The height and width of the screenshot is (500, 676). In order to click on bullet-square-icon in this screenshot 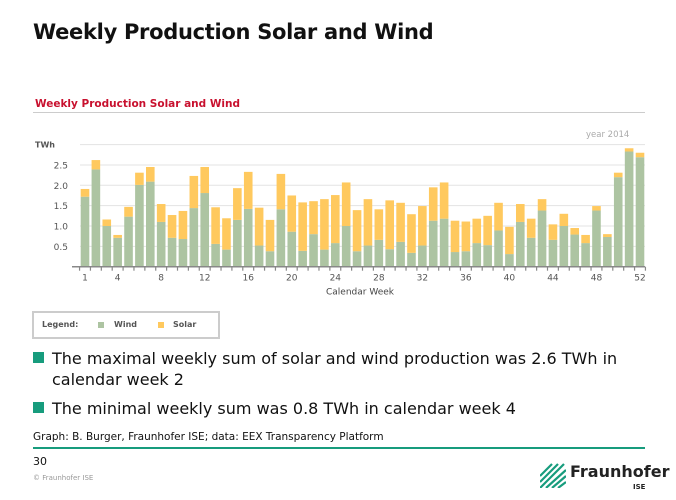, I will do `click(38, 407)`.